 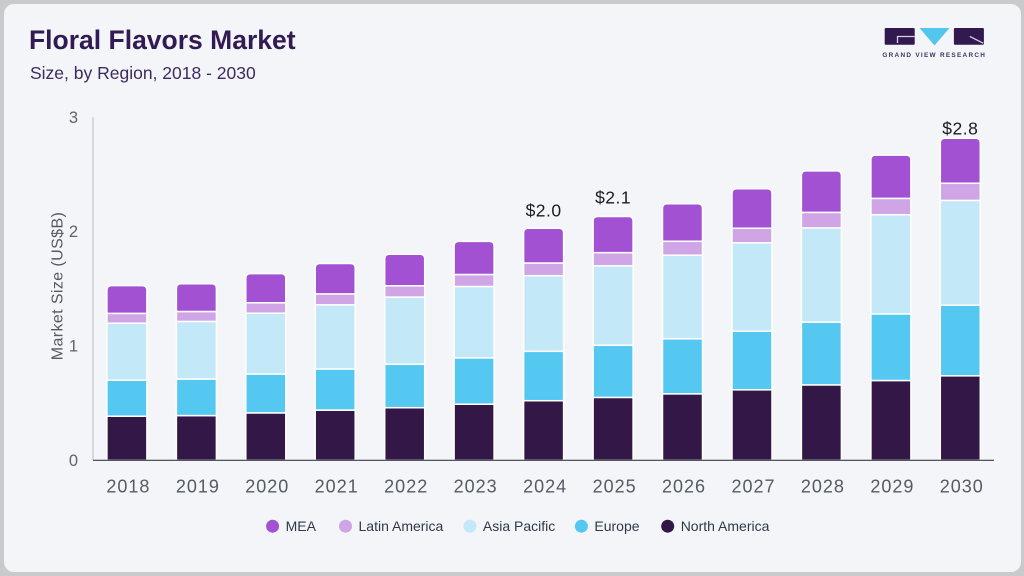 I want to click on svg-text: 2030, so click(x=962, y=487).